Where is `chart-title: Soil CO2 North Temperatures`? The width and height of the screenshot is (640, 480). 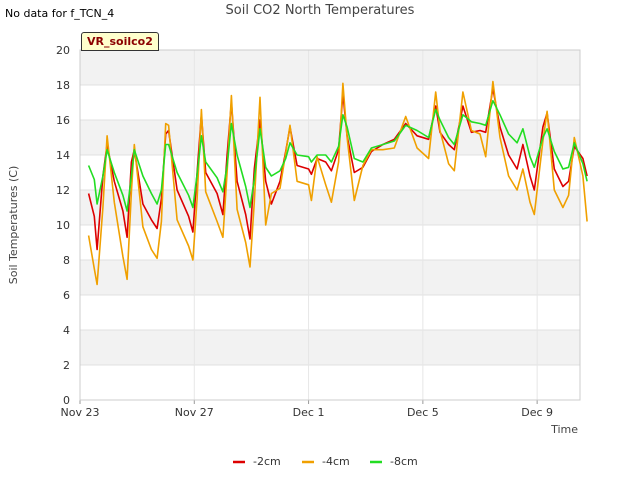
chart-title: Soil CO2 North Temperatures is located at coordinates (320, 10).